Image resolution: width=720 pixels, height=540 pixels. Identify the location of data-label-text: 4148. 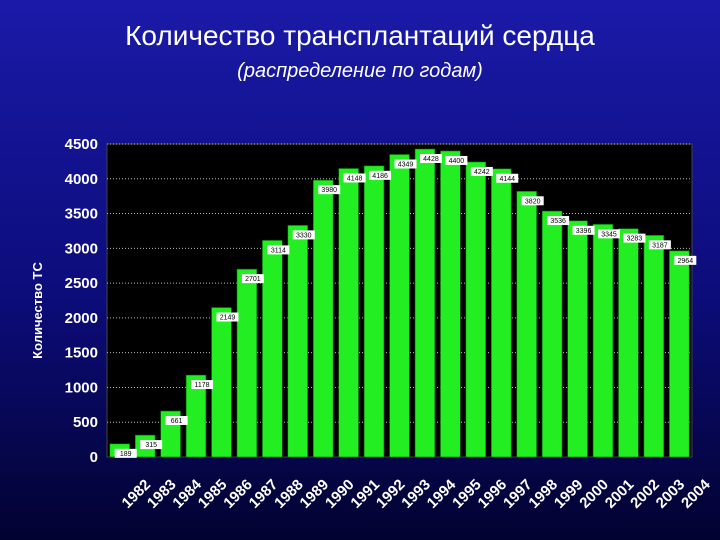
(355, 178).